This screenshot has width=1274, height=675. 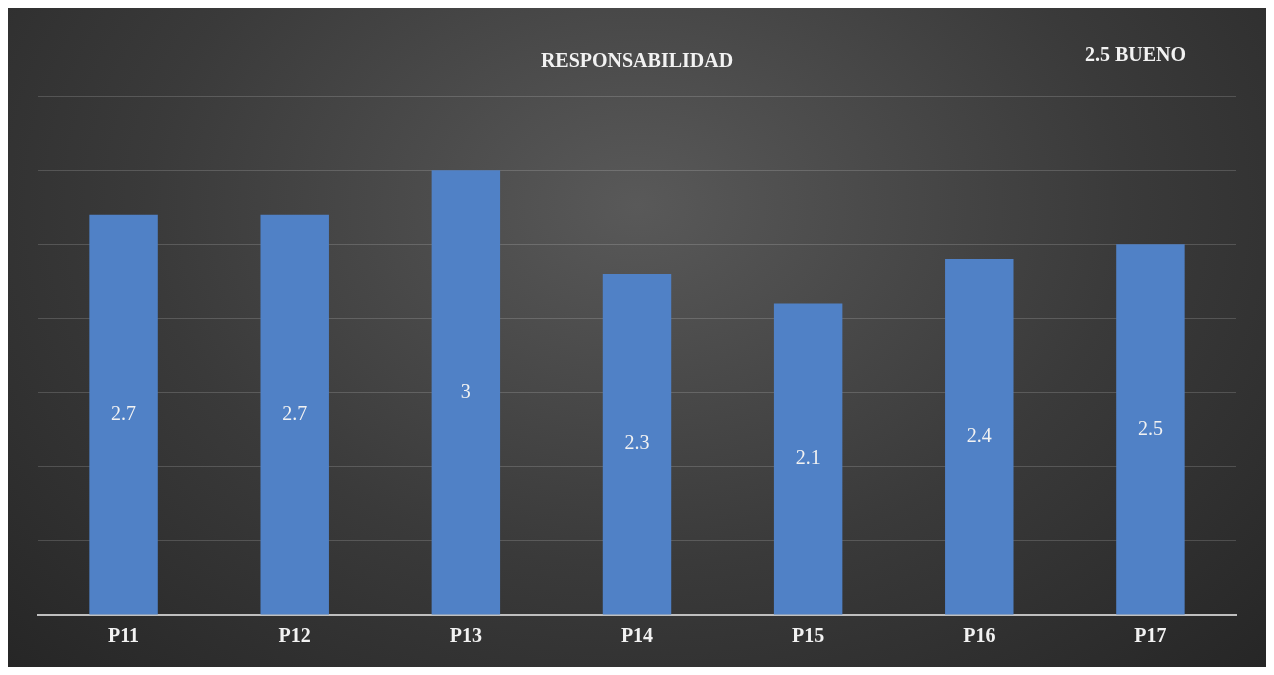 What do you see at coordinates (1135, 54) in the screenshot?
I see `text: 2.5 BUENO` at bounding box center [1135, 54].